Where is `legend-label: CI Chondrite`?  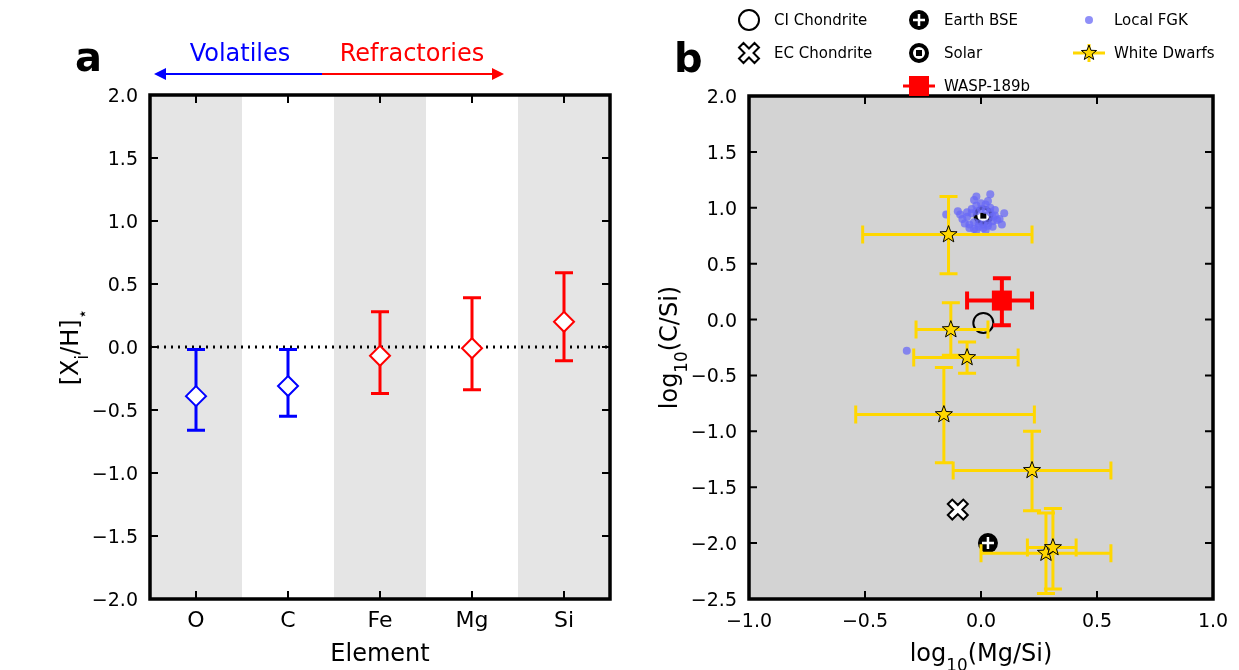 legend-label: CI Chondrite is located at coordinates (821, 20).